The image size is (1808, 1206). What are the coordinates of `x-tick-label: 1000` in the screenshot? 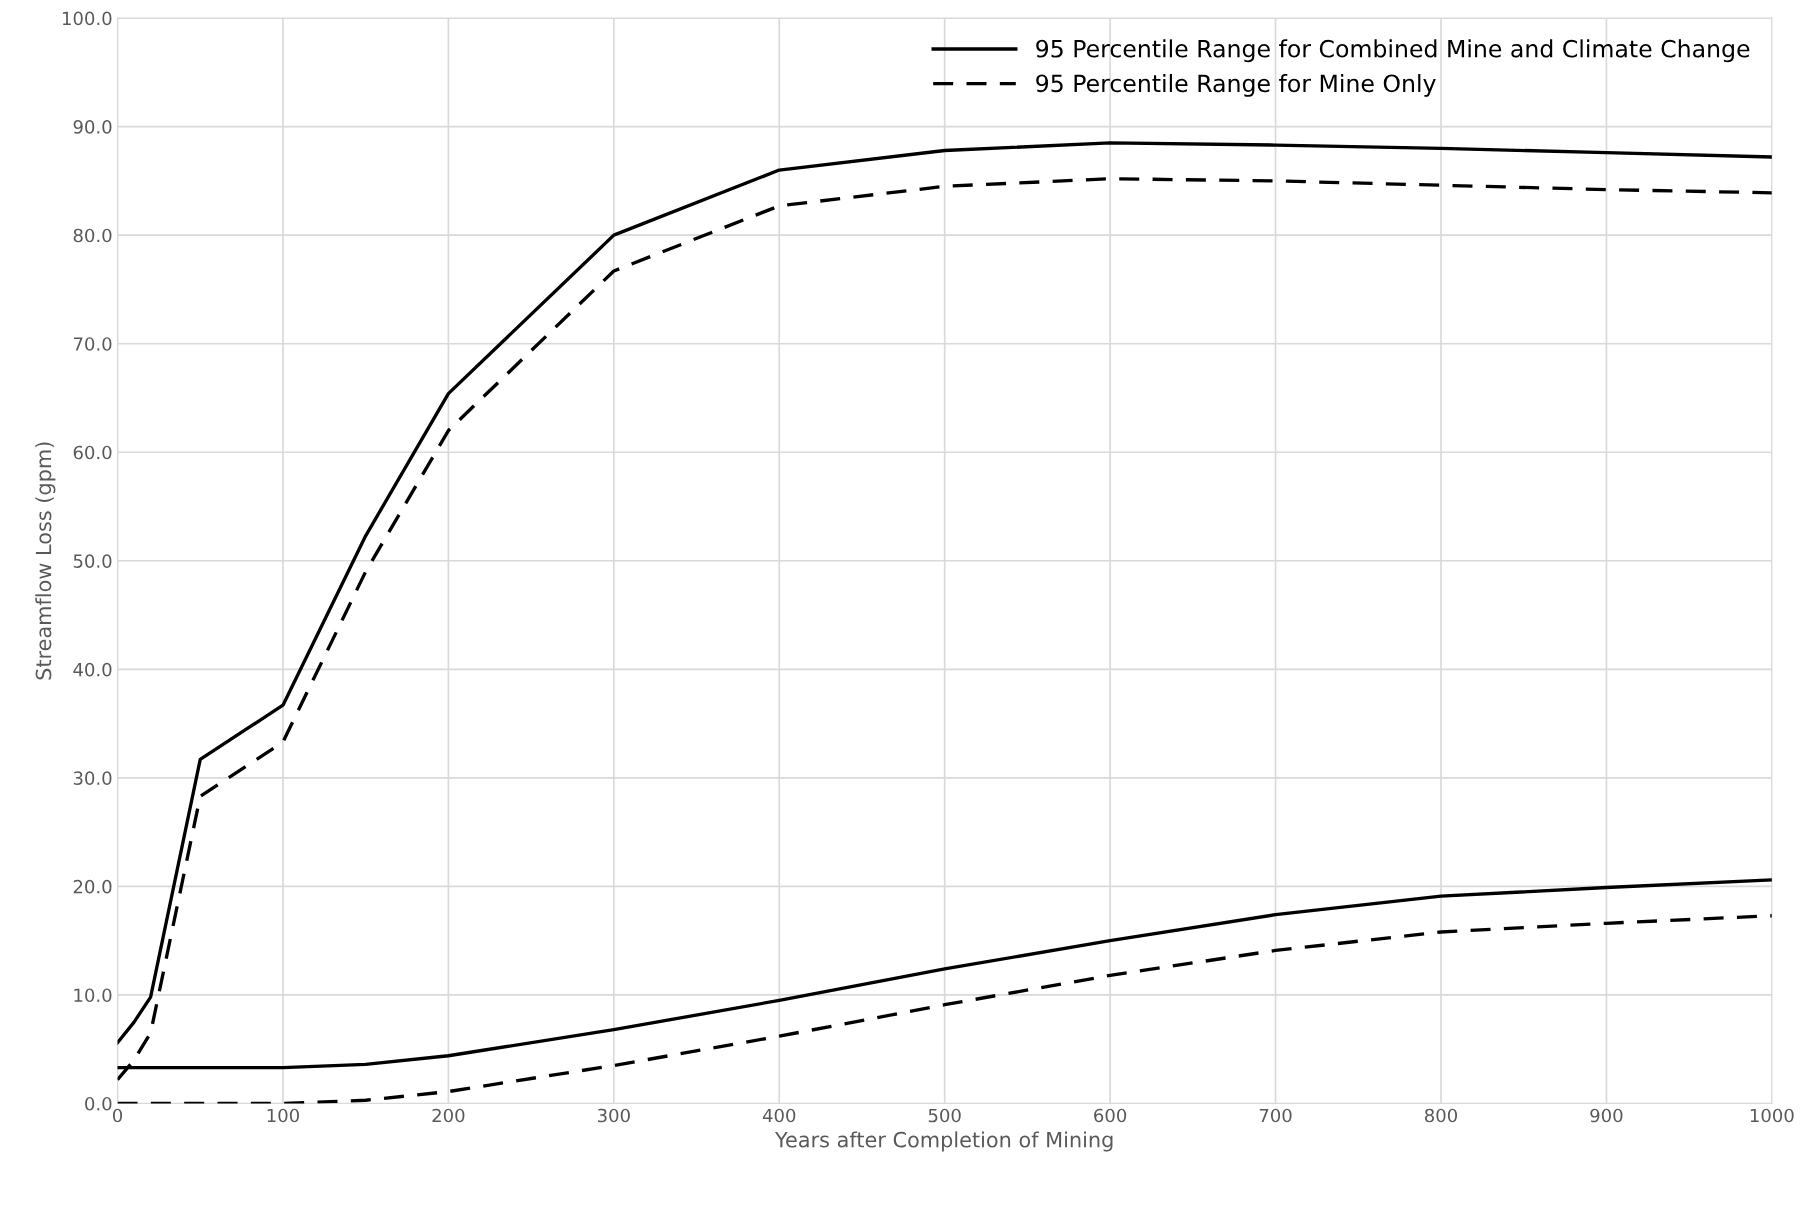 It's located at (1772, 1115).